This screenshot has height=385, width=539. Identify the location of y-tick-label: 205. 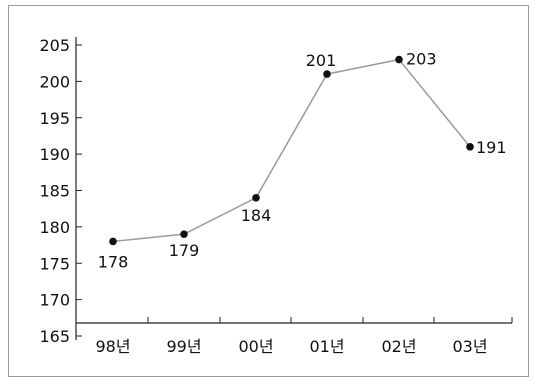
(54, 45).